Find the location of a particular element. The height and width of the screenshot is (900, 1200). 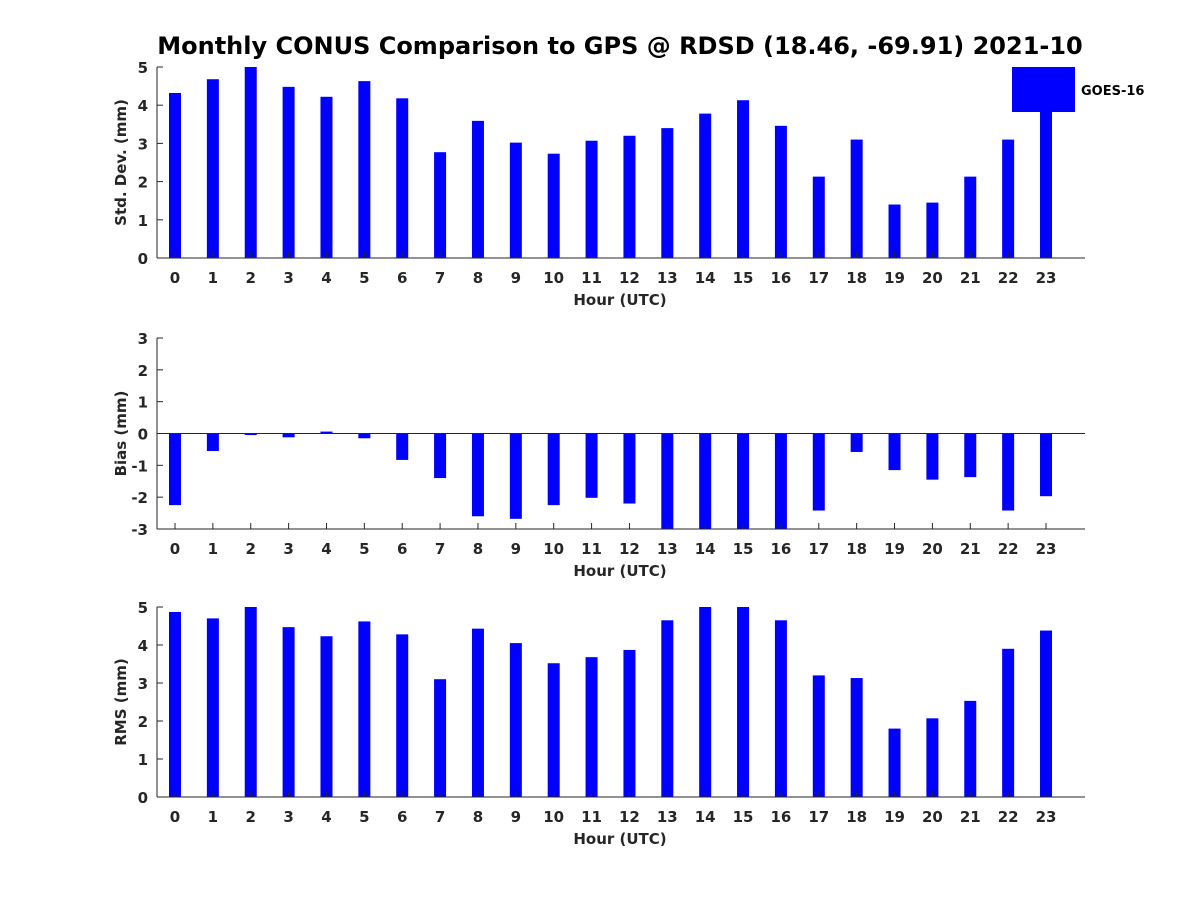

x-tick-label: 16 is located at coordinates (780, 817).